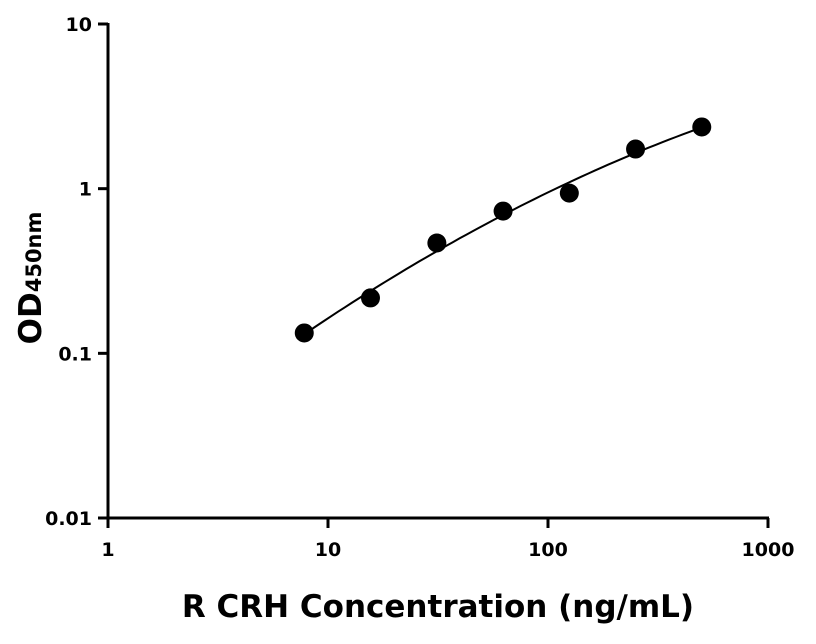  What do you see at coordinates (85, 190) in the screenshot?
I see `y-tick-label: 1` at bounding box center [85, 190].